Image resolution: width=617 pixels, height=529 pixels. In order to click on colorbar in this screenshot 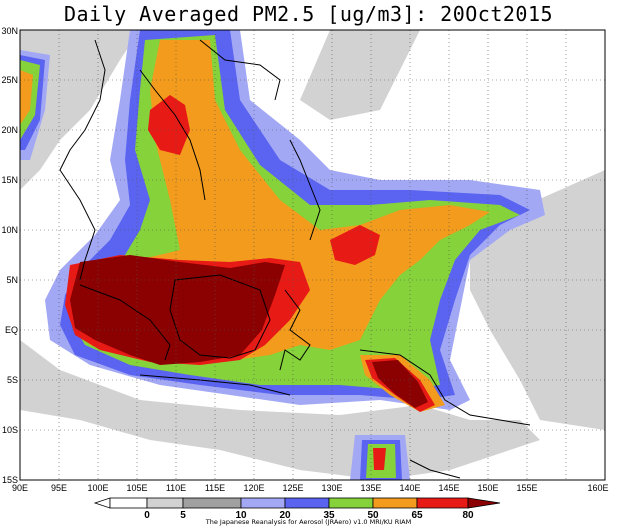, I will do `click(297, 503)`.